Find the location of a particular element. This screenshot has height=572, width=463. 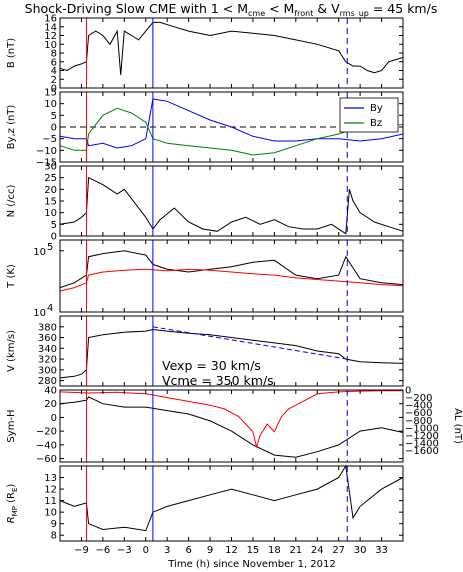

right-tick-label: −400 is located at coordinates (418, 406).